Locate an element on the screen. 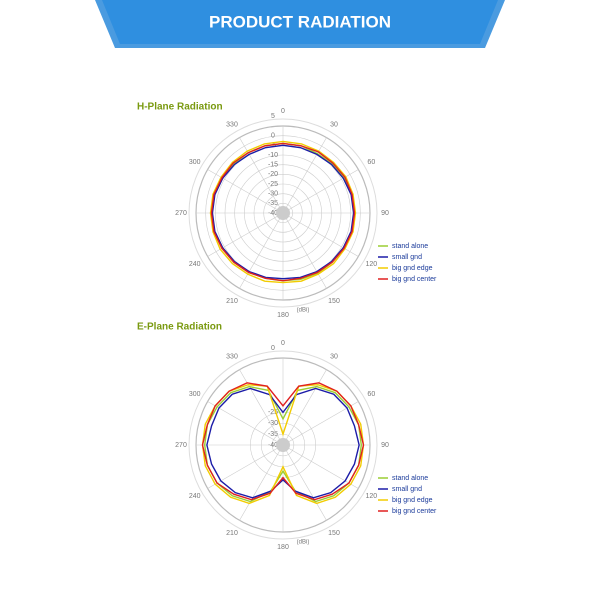 The width and height of the screenshot is (600, 605). r-tick-label: -20 is located at coordinates (273, 174).